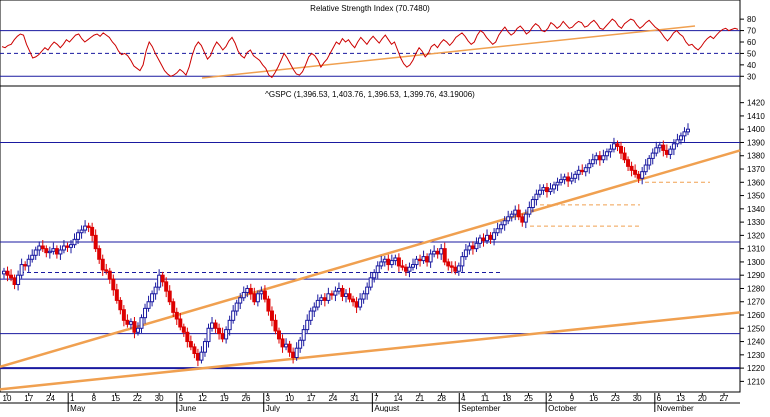  Describe the element at coordinates (506, 398) in the screenshot. I see `x-day-label: 18` at that location.